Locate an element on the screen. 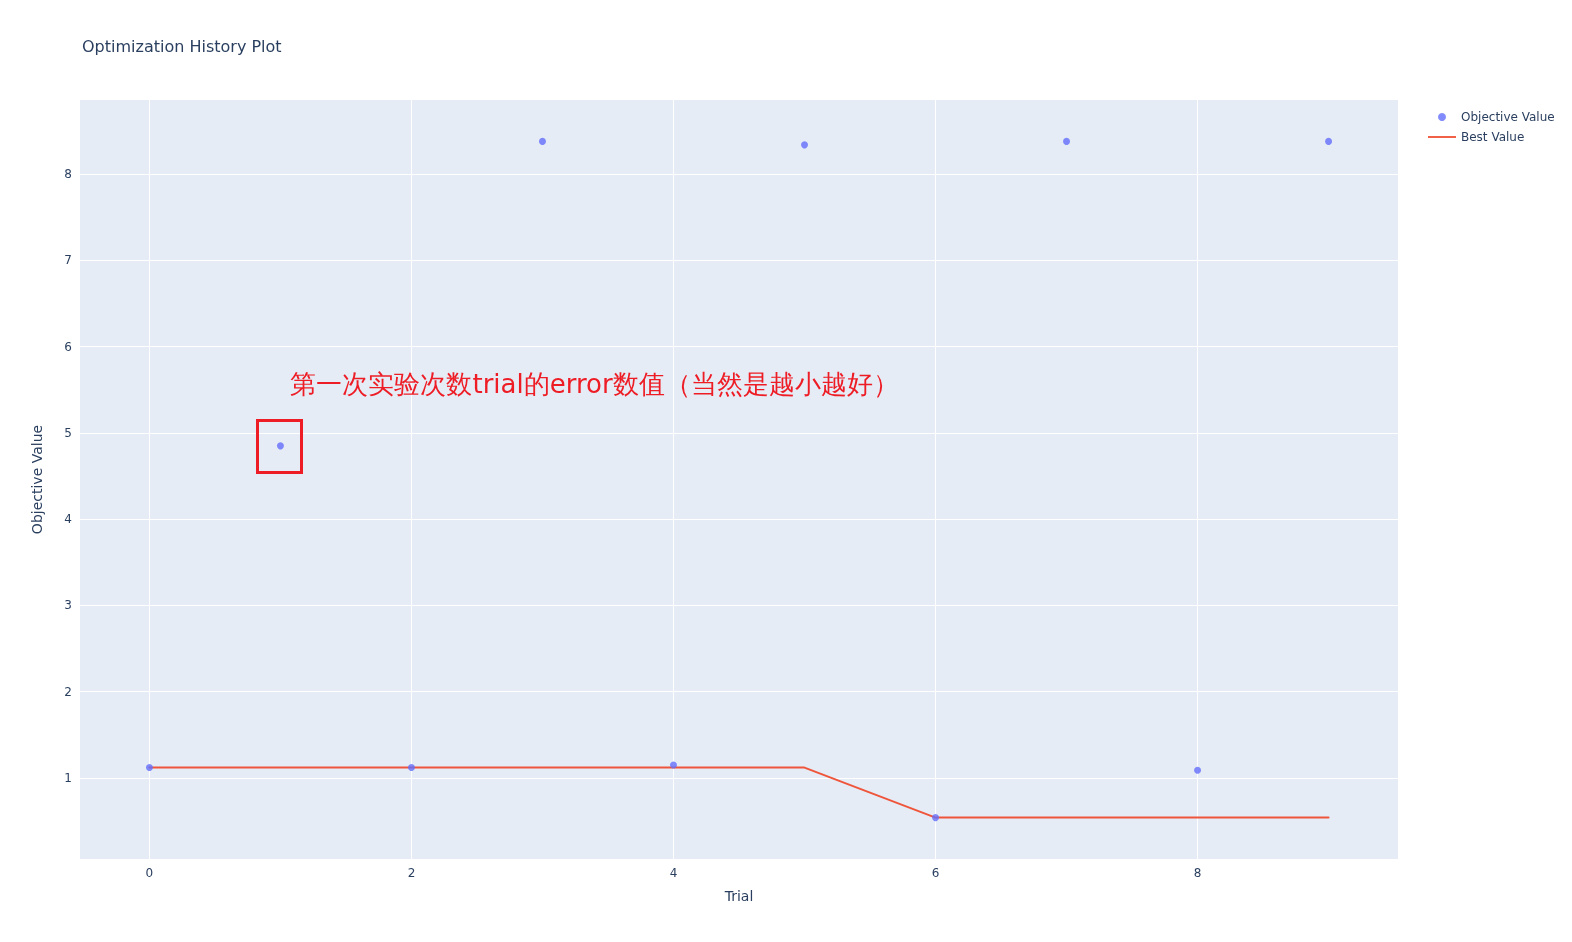 The height and width of the screenshot is (942, 1572). x-tick-label: 0 is located at coordinates (149, 873).